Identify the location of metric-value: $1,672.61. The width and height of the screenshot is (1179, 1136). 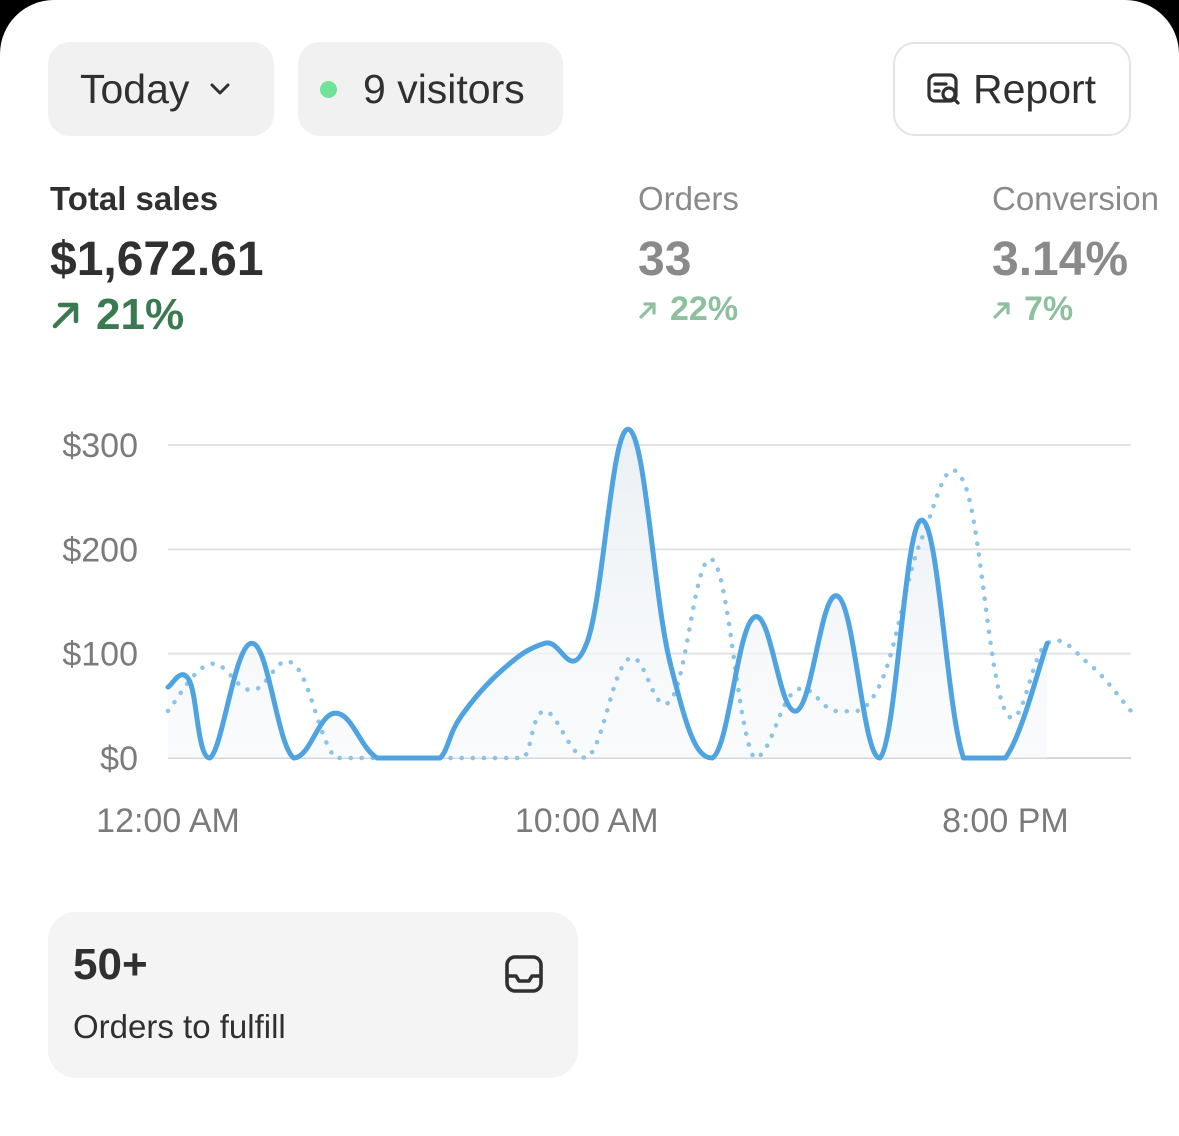
(157, 259).